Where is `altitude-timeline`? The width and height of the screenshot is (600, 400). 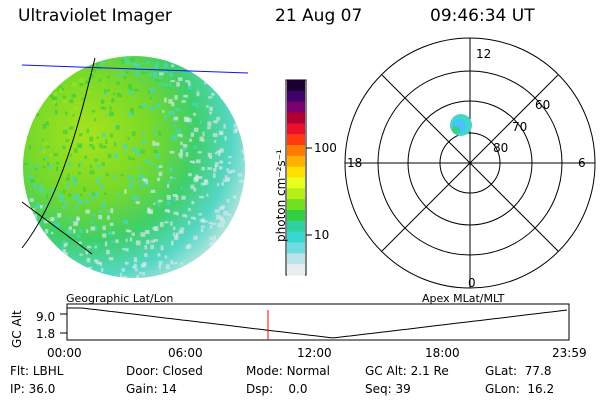 altitude-timeline is located at coordinates (315, 322).